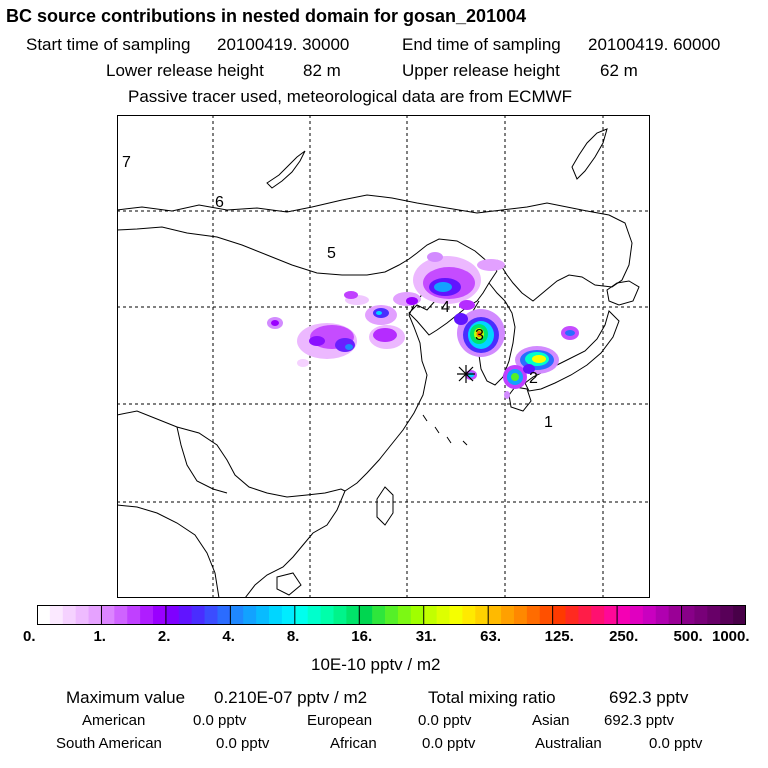  I want to click on colorbar-tick-label: 1., so click(99, 636).